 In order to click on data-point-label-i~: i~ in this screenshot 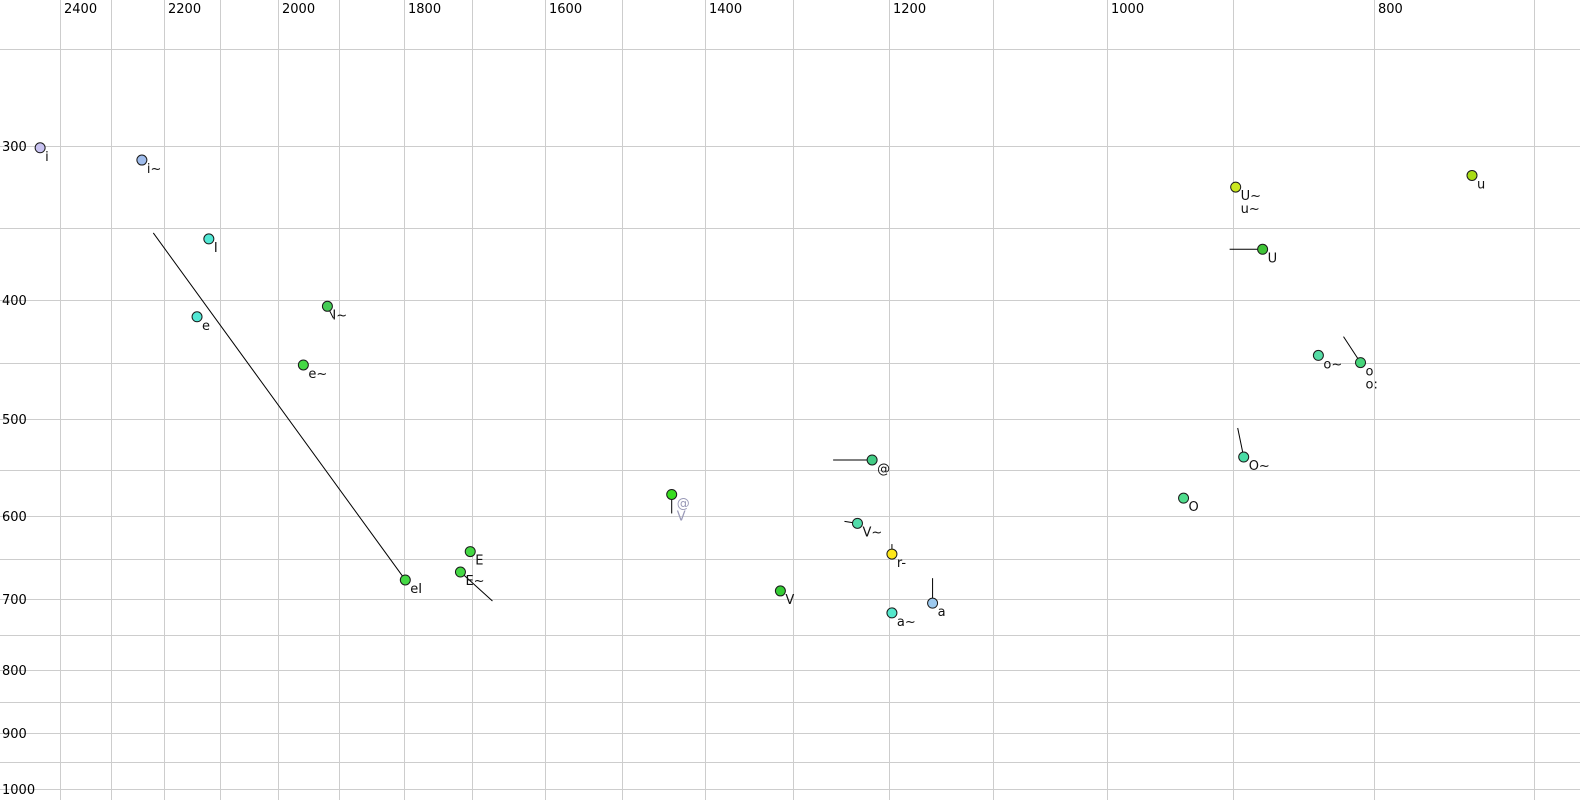, I will do `click(154, 169)`.